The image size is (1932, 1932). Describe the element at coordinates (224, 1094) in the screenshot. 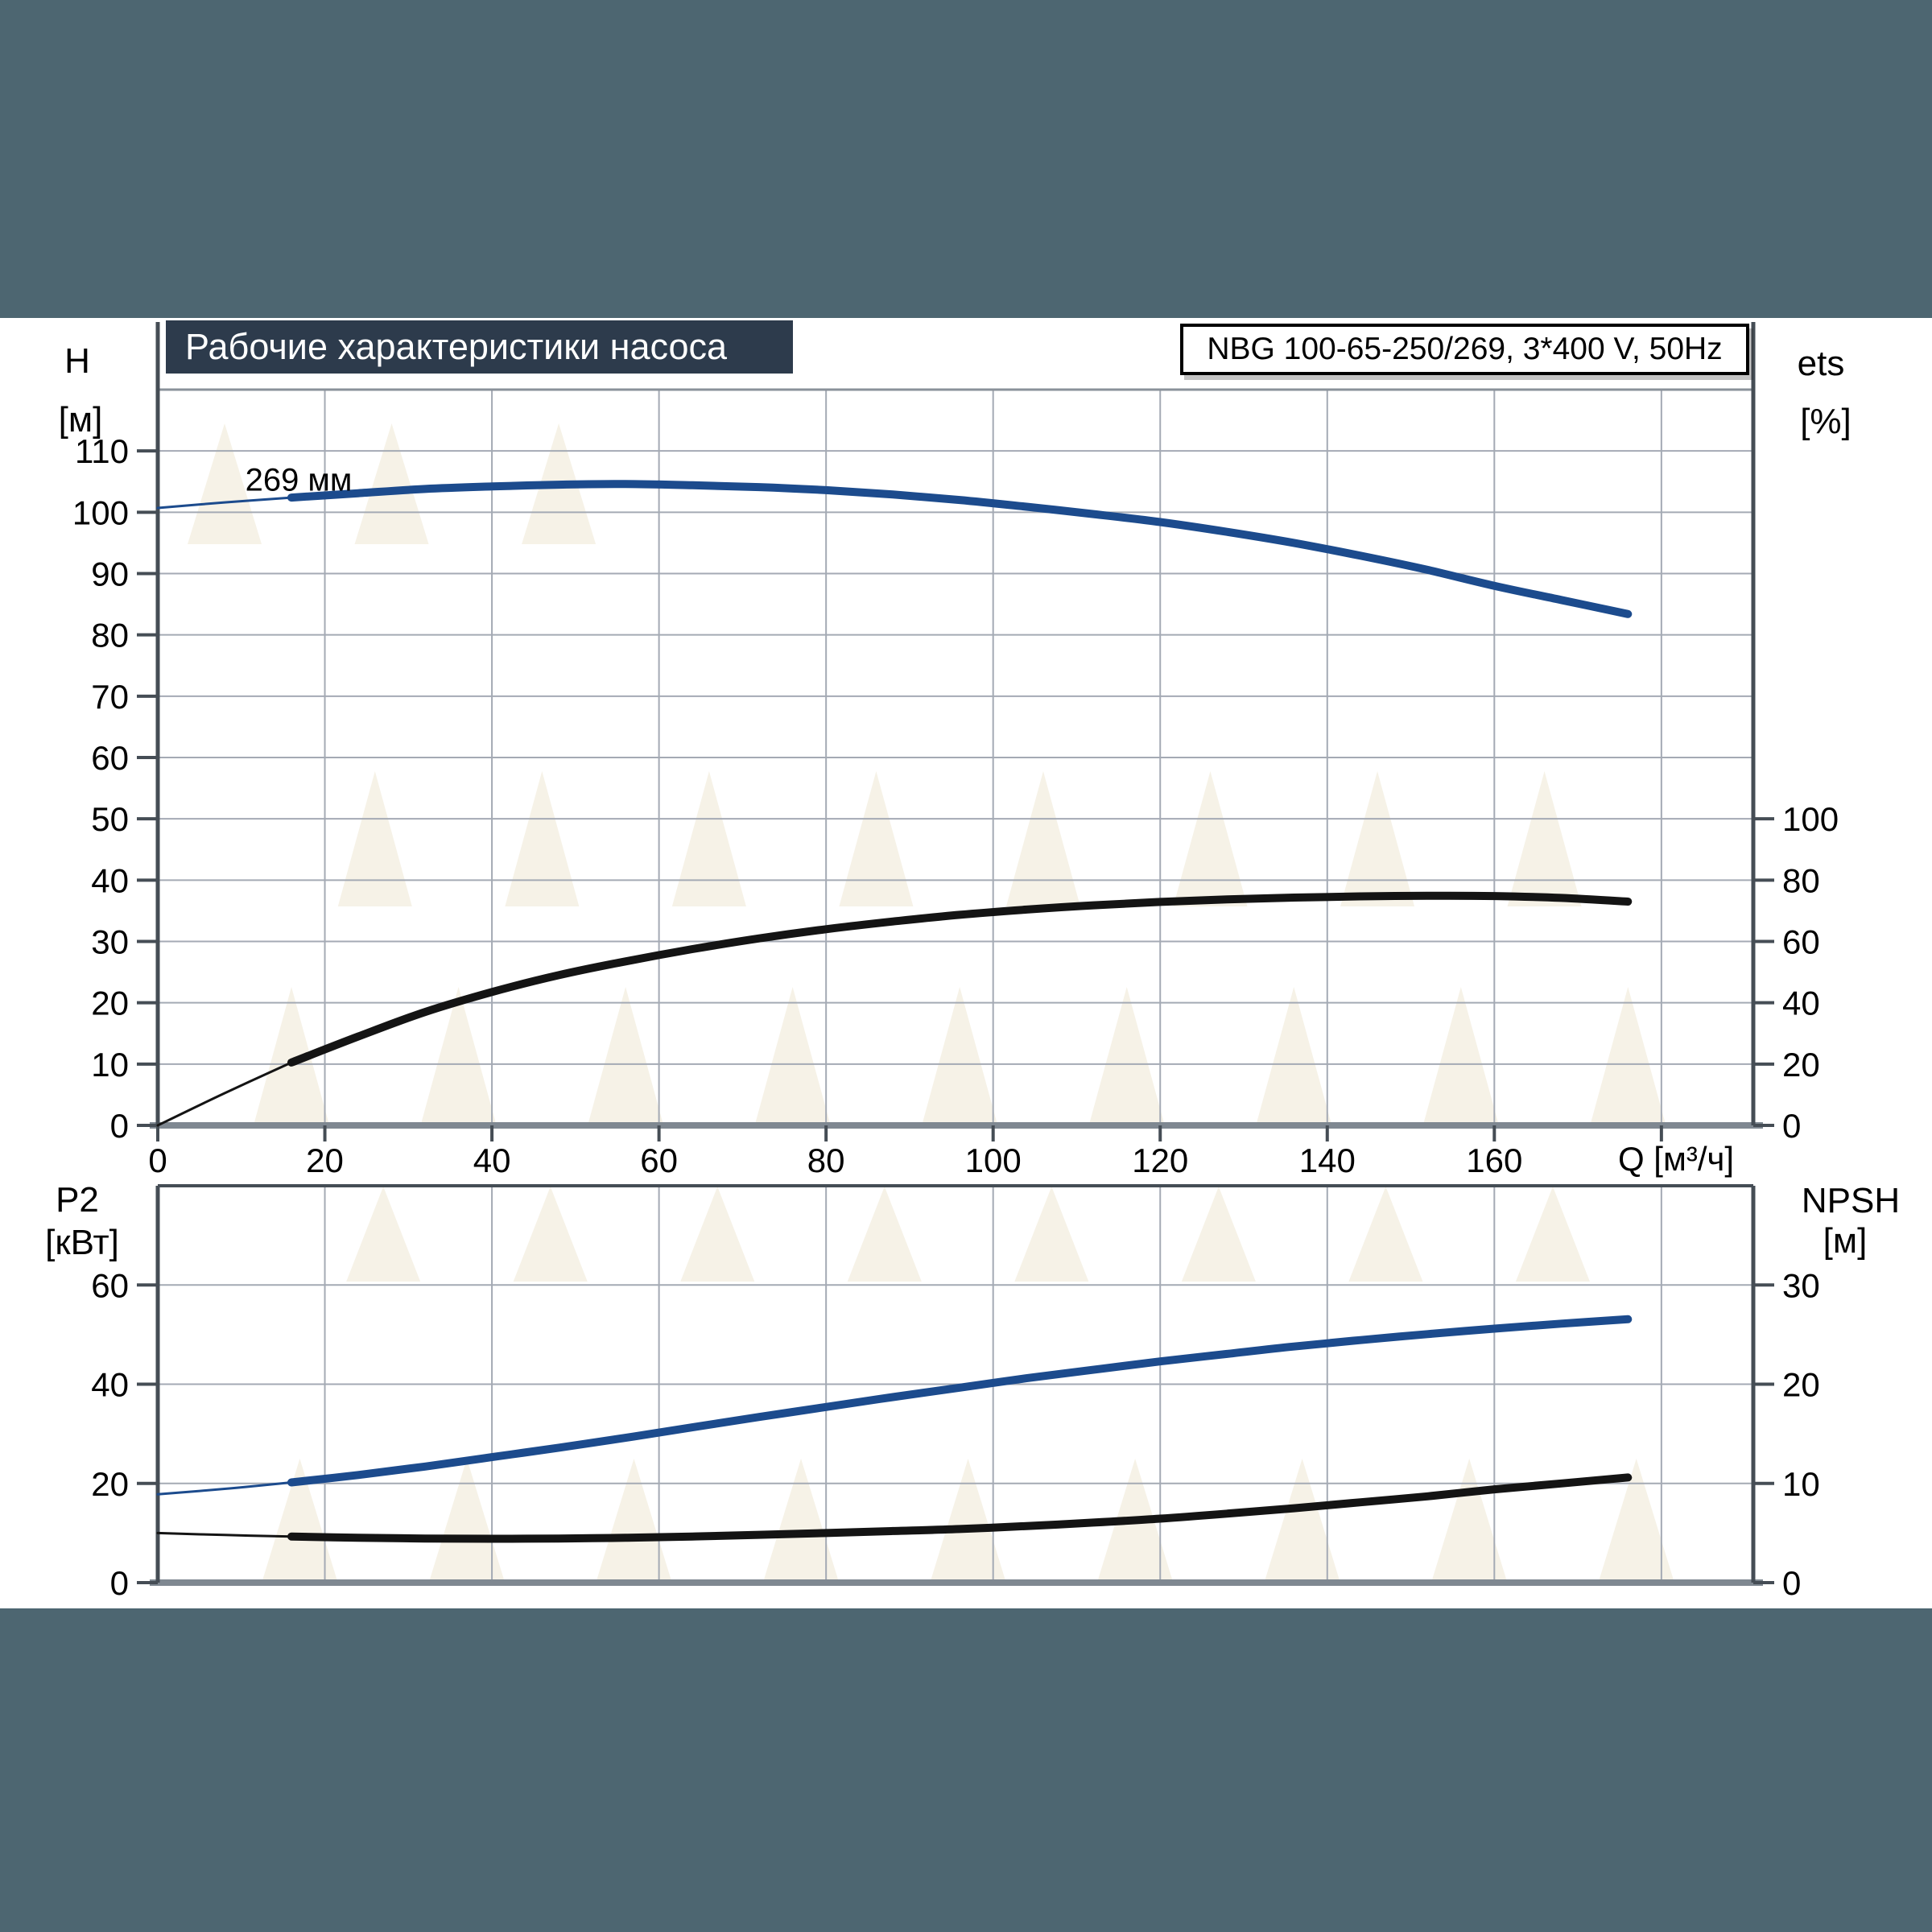

I see `curve-ets-lead` at that location.